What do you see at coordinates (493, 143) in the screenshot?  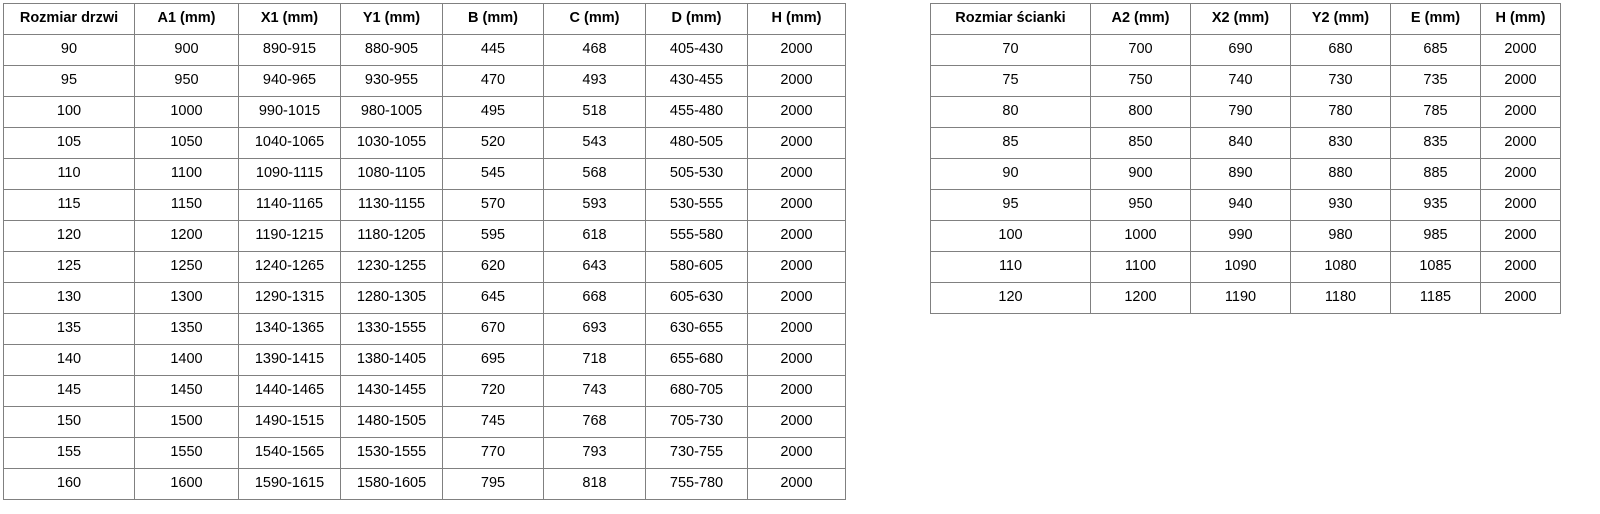 I see `table-cell: 520` at bounding box center [493, 143].